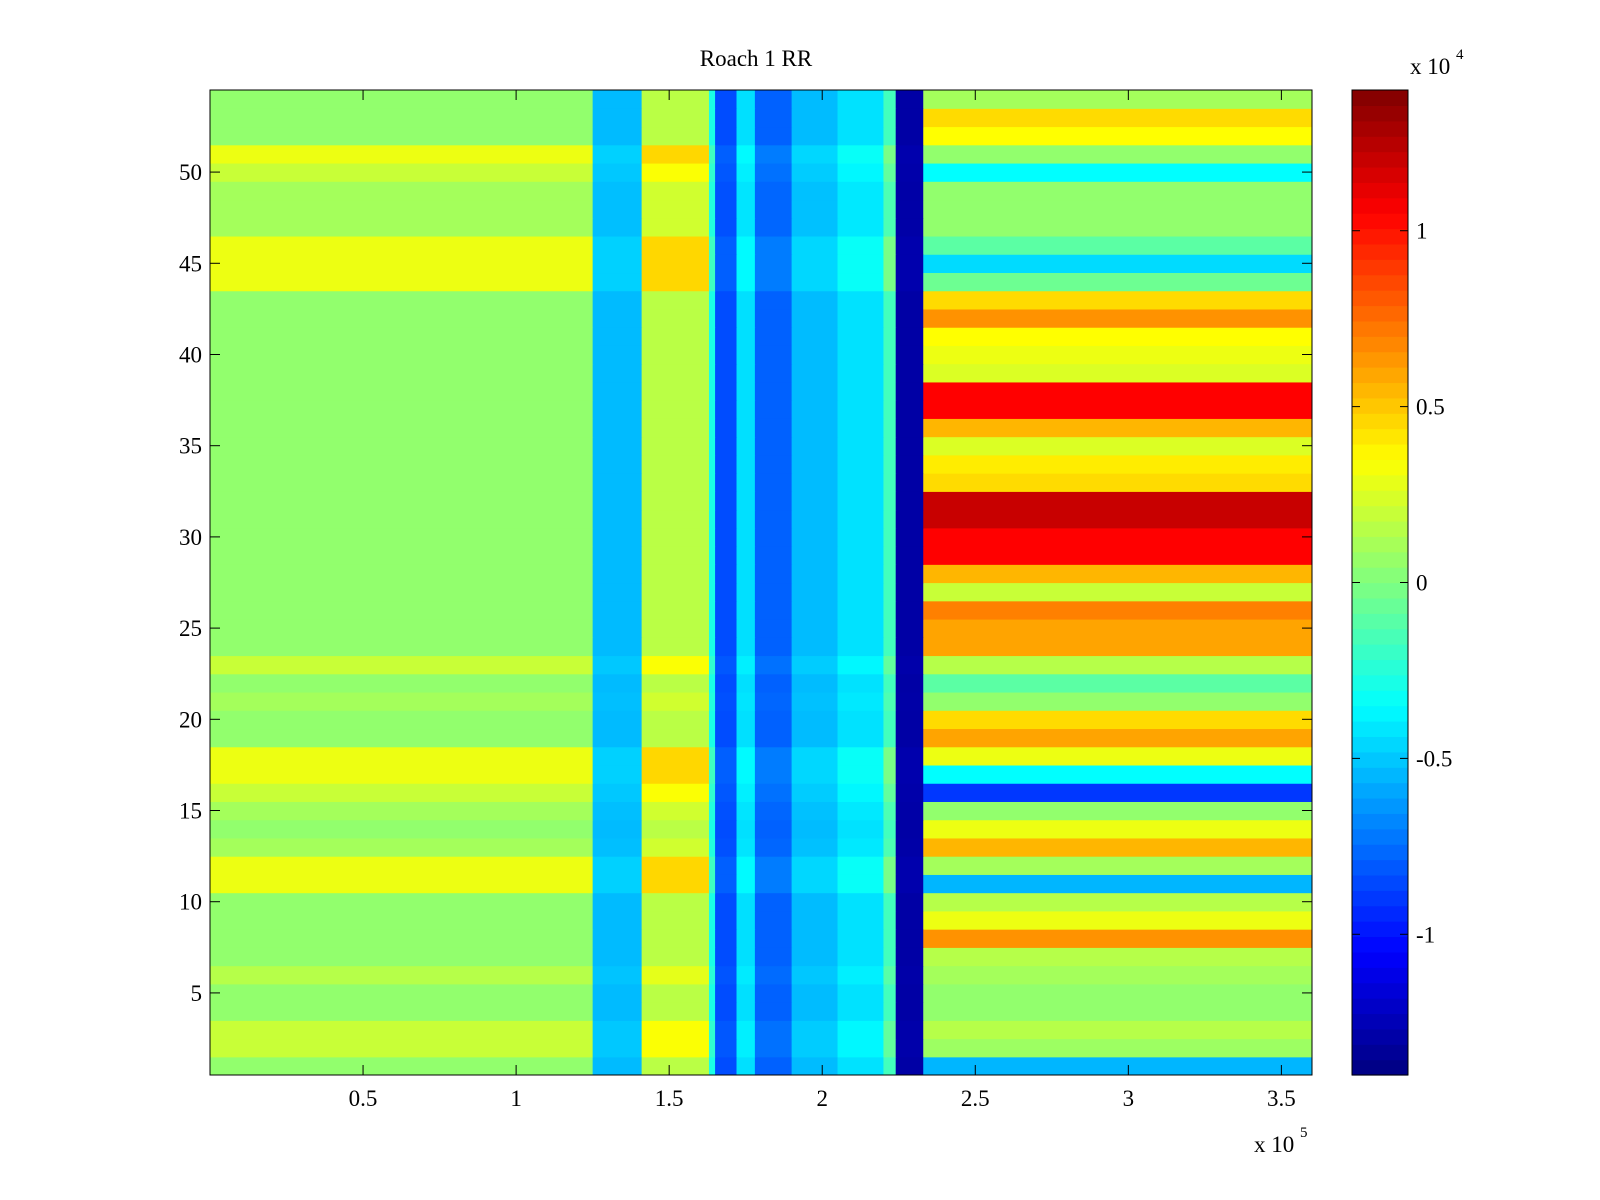 This screenshot has width=1600, height=1200. Describe the element at coordinates (669, 1098) in the screenshot. I see `x-tick-label: 1.5` at that location.